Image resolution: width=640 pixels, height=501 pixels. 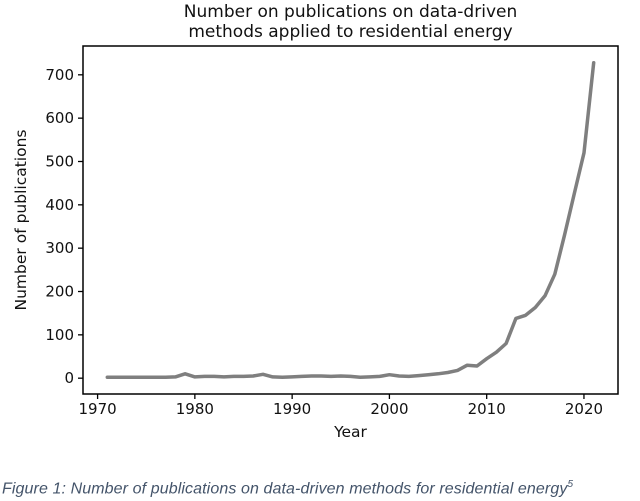 I want to click on chart-title-line-2: methods applied to residential energy, so click(x=350, y=32).